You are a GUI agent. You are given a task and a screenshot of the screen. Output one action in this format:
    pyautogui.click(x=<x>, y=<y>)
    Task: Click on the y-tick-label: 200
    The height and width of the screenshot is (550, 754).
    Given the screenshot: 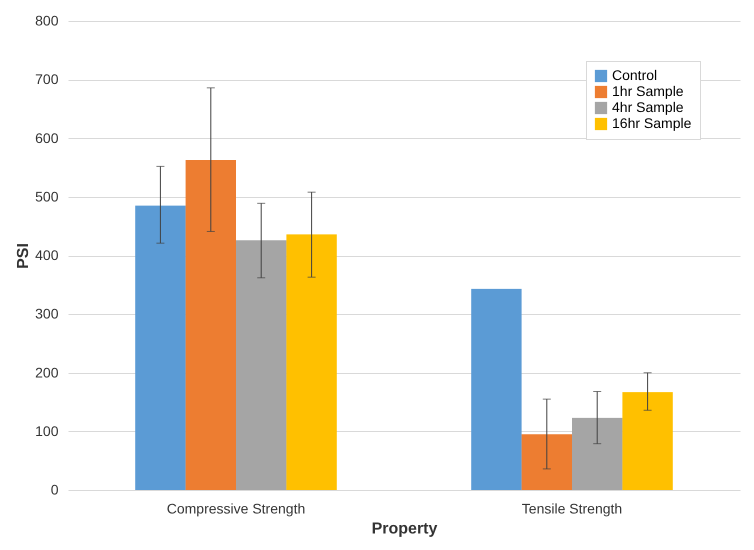 What is the action you would take?
    pyautogui.click(x=47, y=372)
    